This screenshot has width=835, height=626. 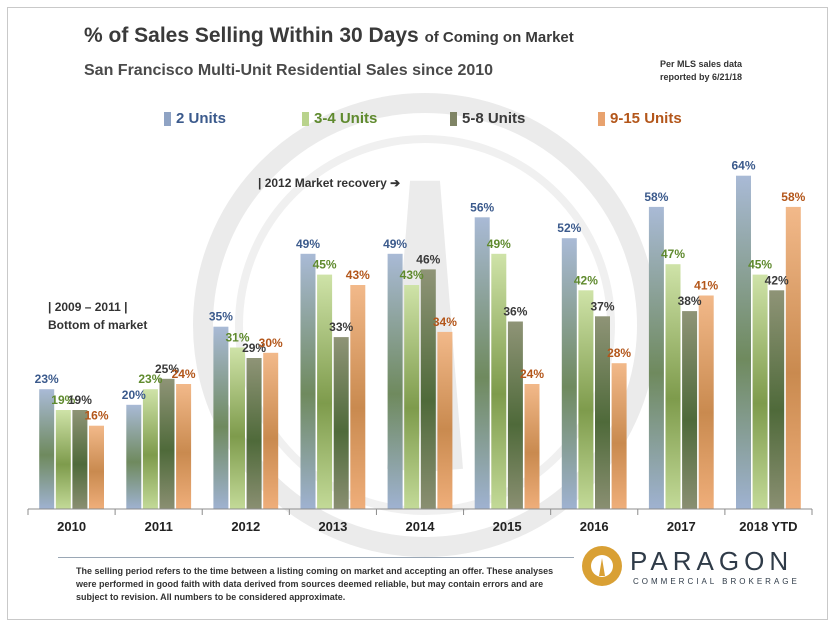 I want to click on source-line-2: reported by 6/21/18, so click(x=701, y=77).